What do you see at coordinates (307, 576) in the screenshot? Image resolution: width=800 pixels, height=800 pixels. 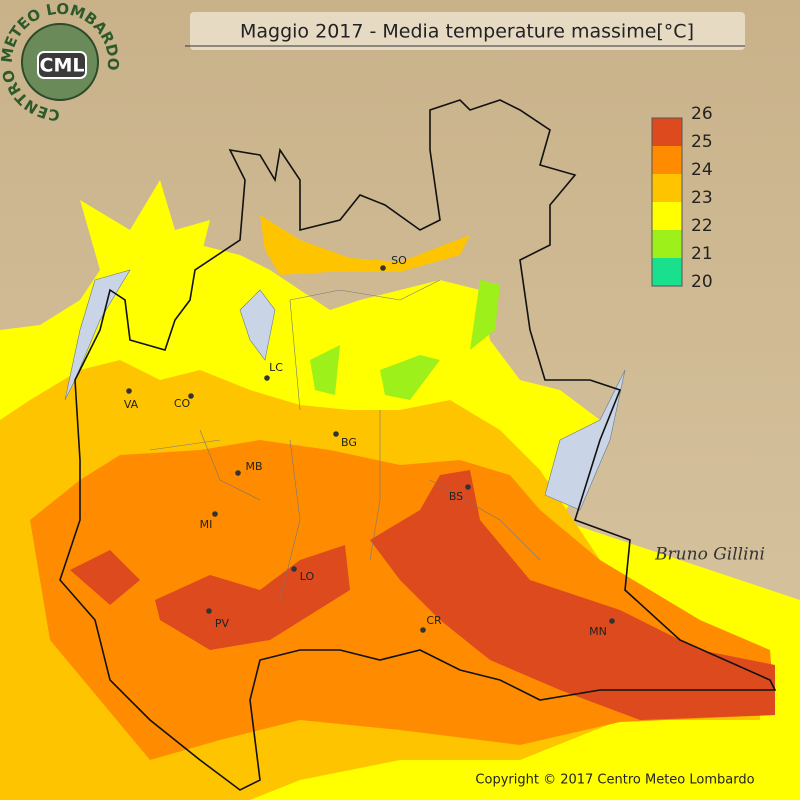 I see `city-label: LO` at bounding box center [307, 576].